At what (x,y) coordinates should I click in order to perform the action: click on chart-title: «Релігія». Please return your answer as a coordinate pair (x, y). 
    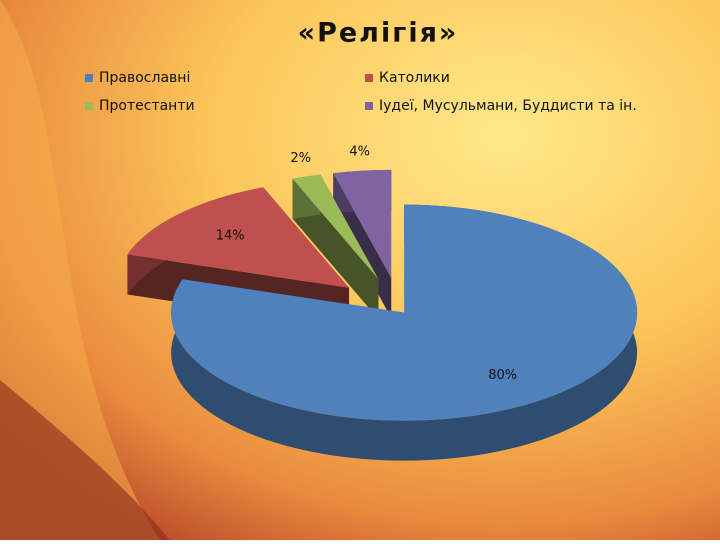
    Looking at the image, I should click on (378, 33).